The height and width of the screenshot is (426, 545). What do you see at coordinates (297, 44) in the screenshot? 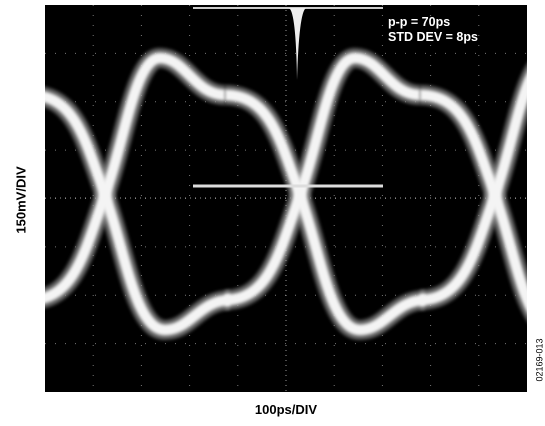
I see `jitter-histogram` at bounding box center [297, 44].